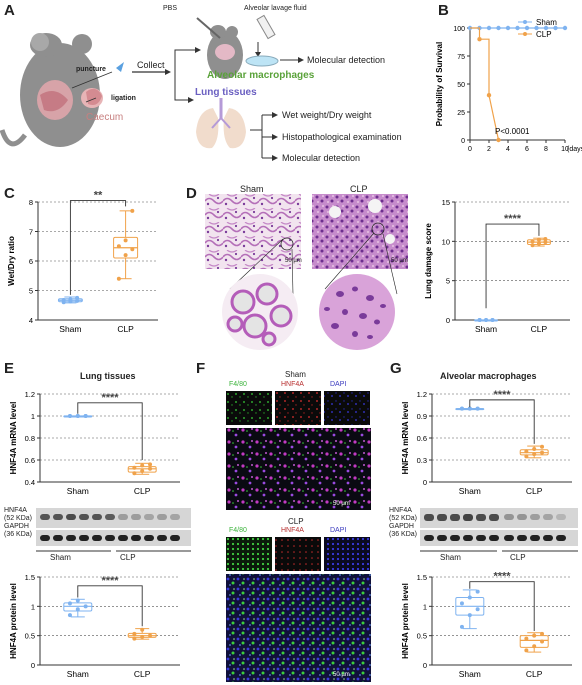  What do you see at coordinates (513, 219) in the screenshot?
I see `chartD-significance-stars: ****` at bounding box center [513, 219].